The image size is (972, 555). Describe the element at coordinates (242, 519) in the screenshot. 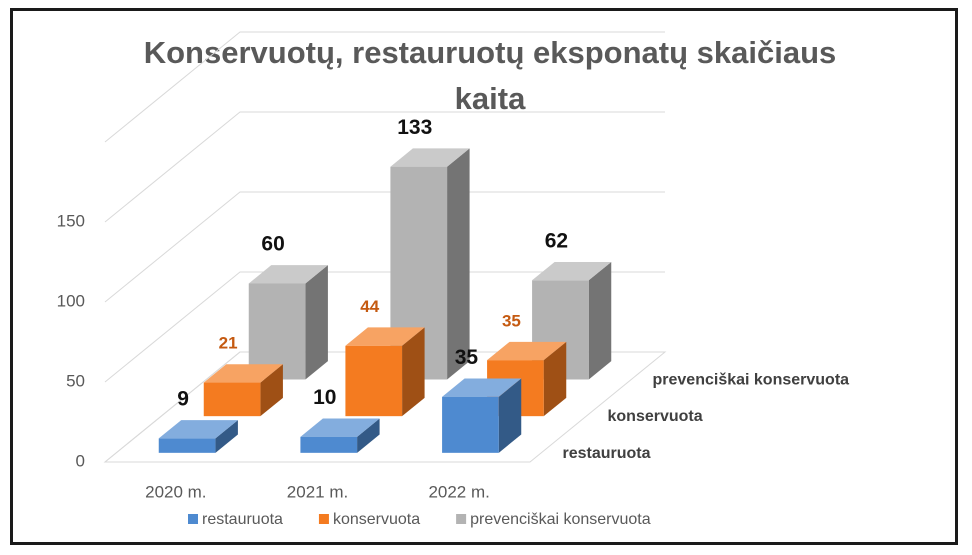

I see `legend-label: restauruota` at that location.